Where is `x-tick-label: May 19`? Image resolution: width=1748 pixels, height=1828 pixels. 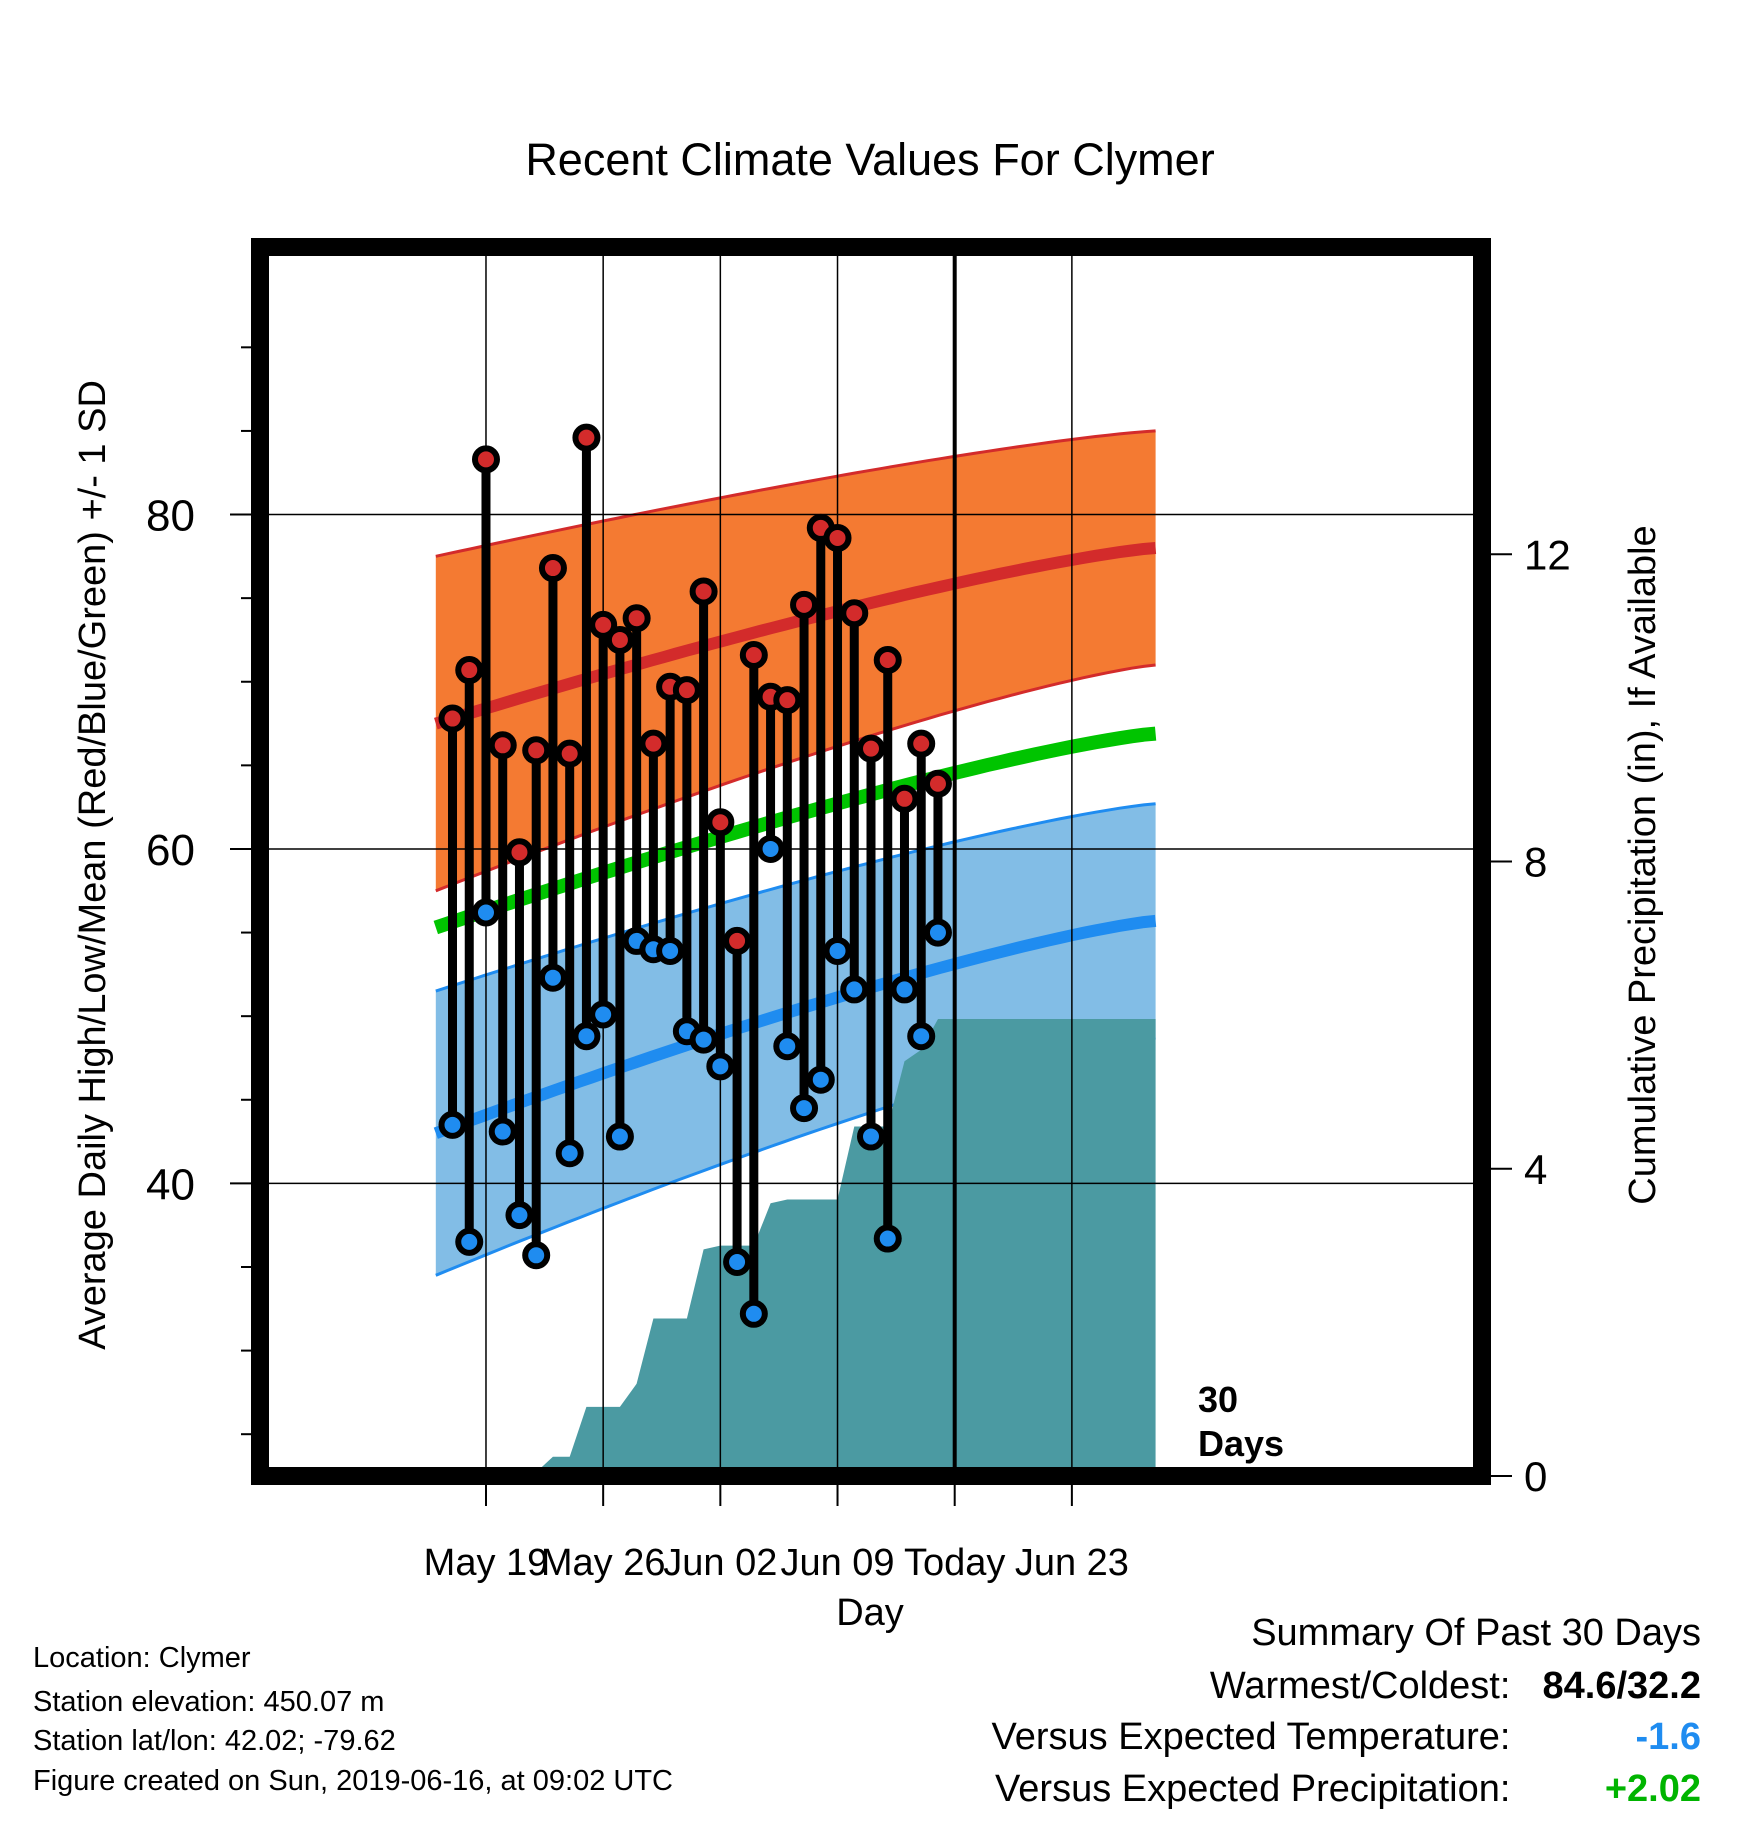
x-tick-label: May 19 is located at coordinates (486, 1563).